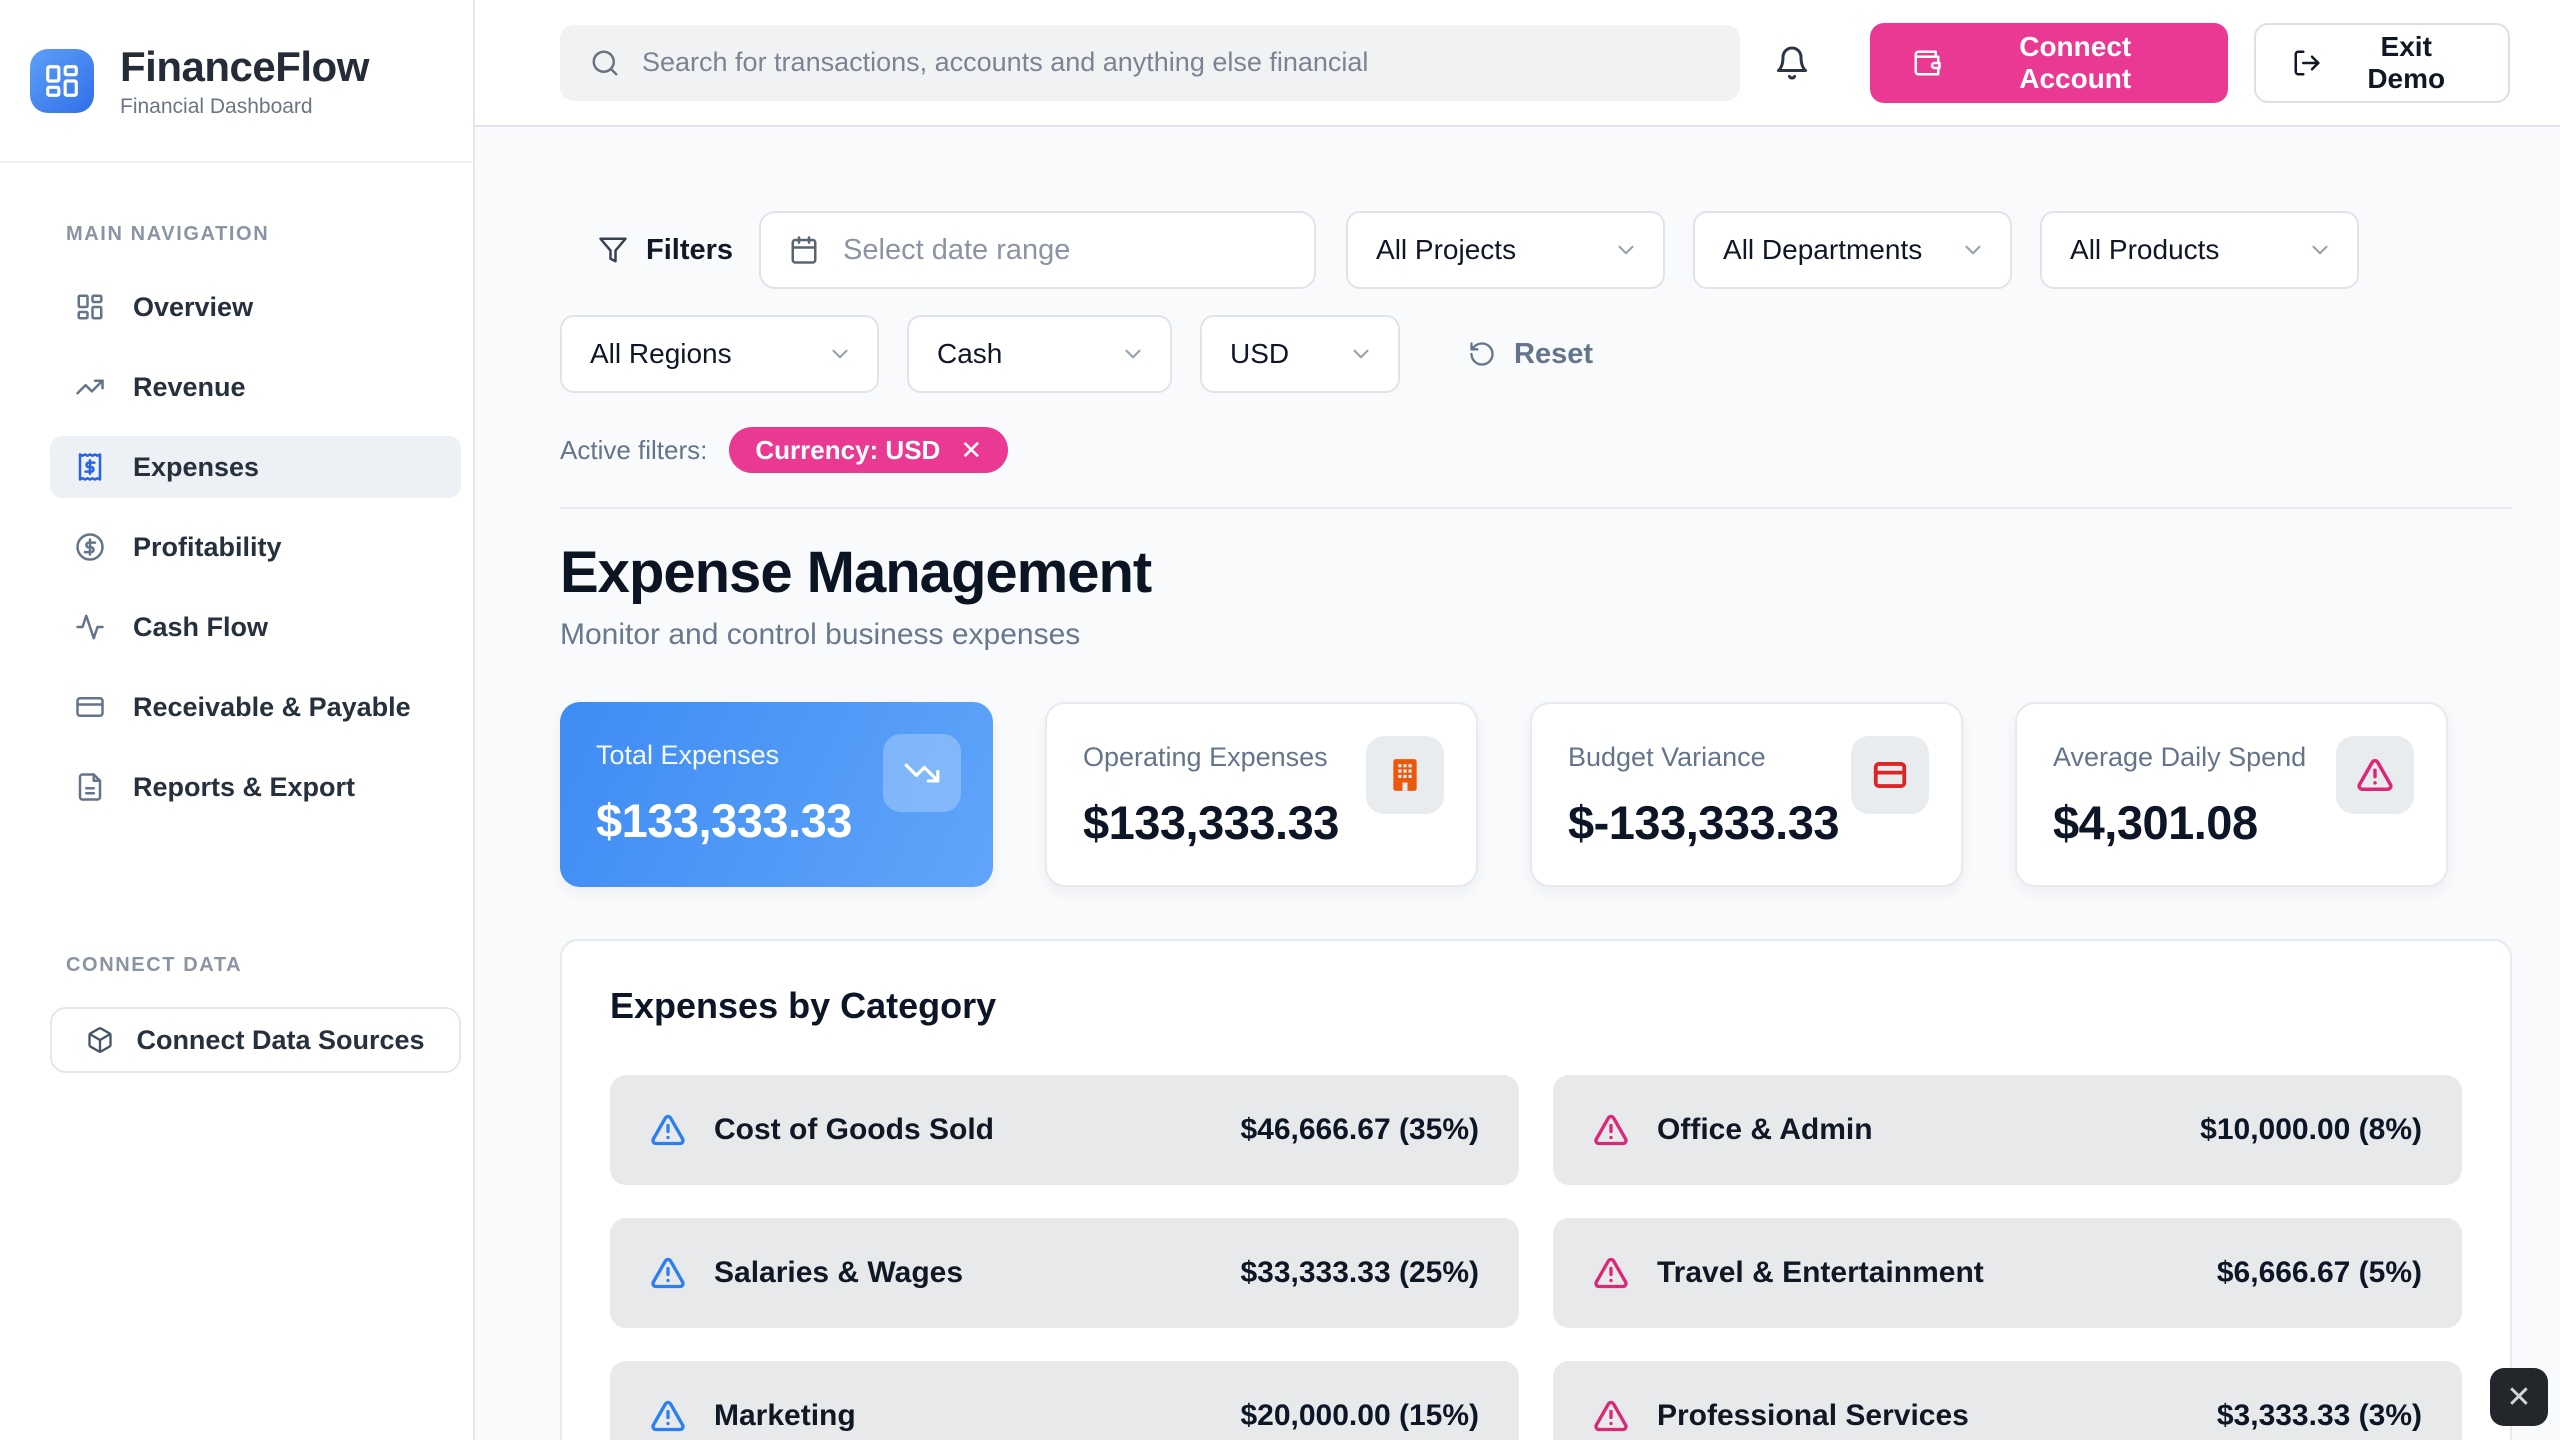 This screenshot has width=2560, height=1440. I want to click on category-value: $46,666.67 (35%), so click(1359, 1129).